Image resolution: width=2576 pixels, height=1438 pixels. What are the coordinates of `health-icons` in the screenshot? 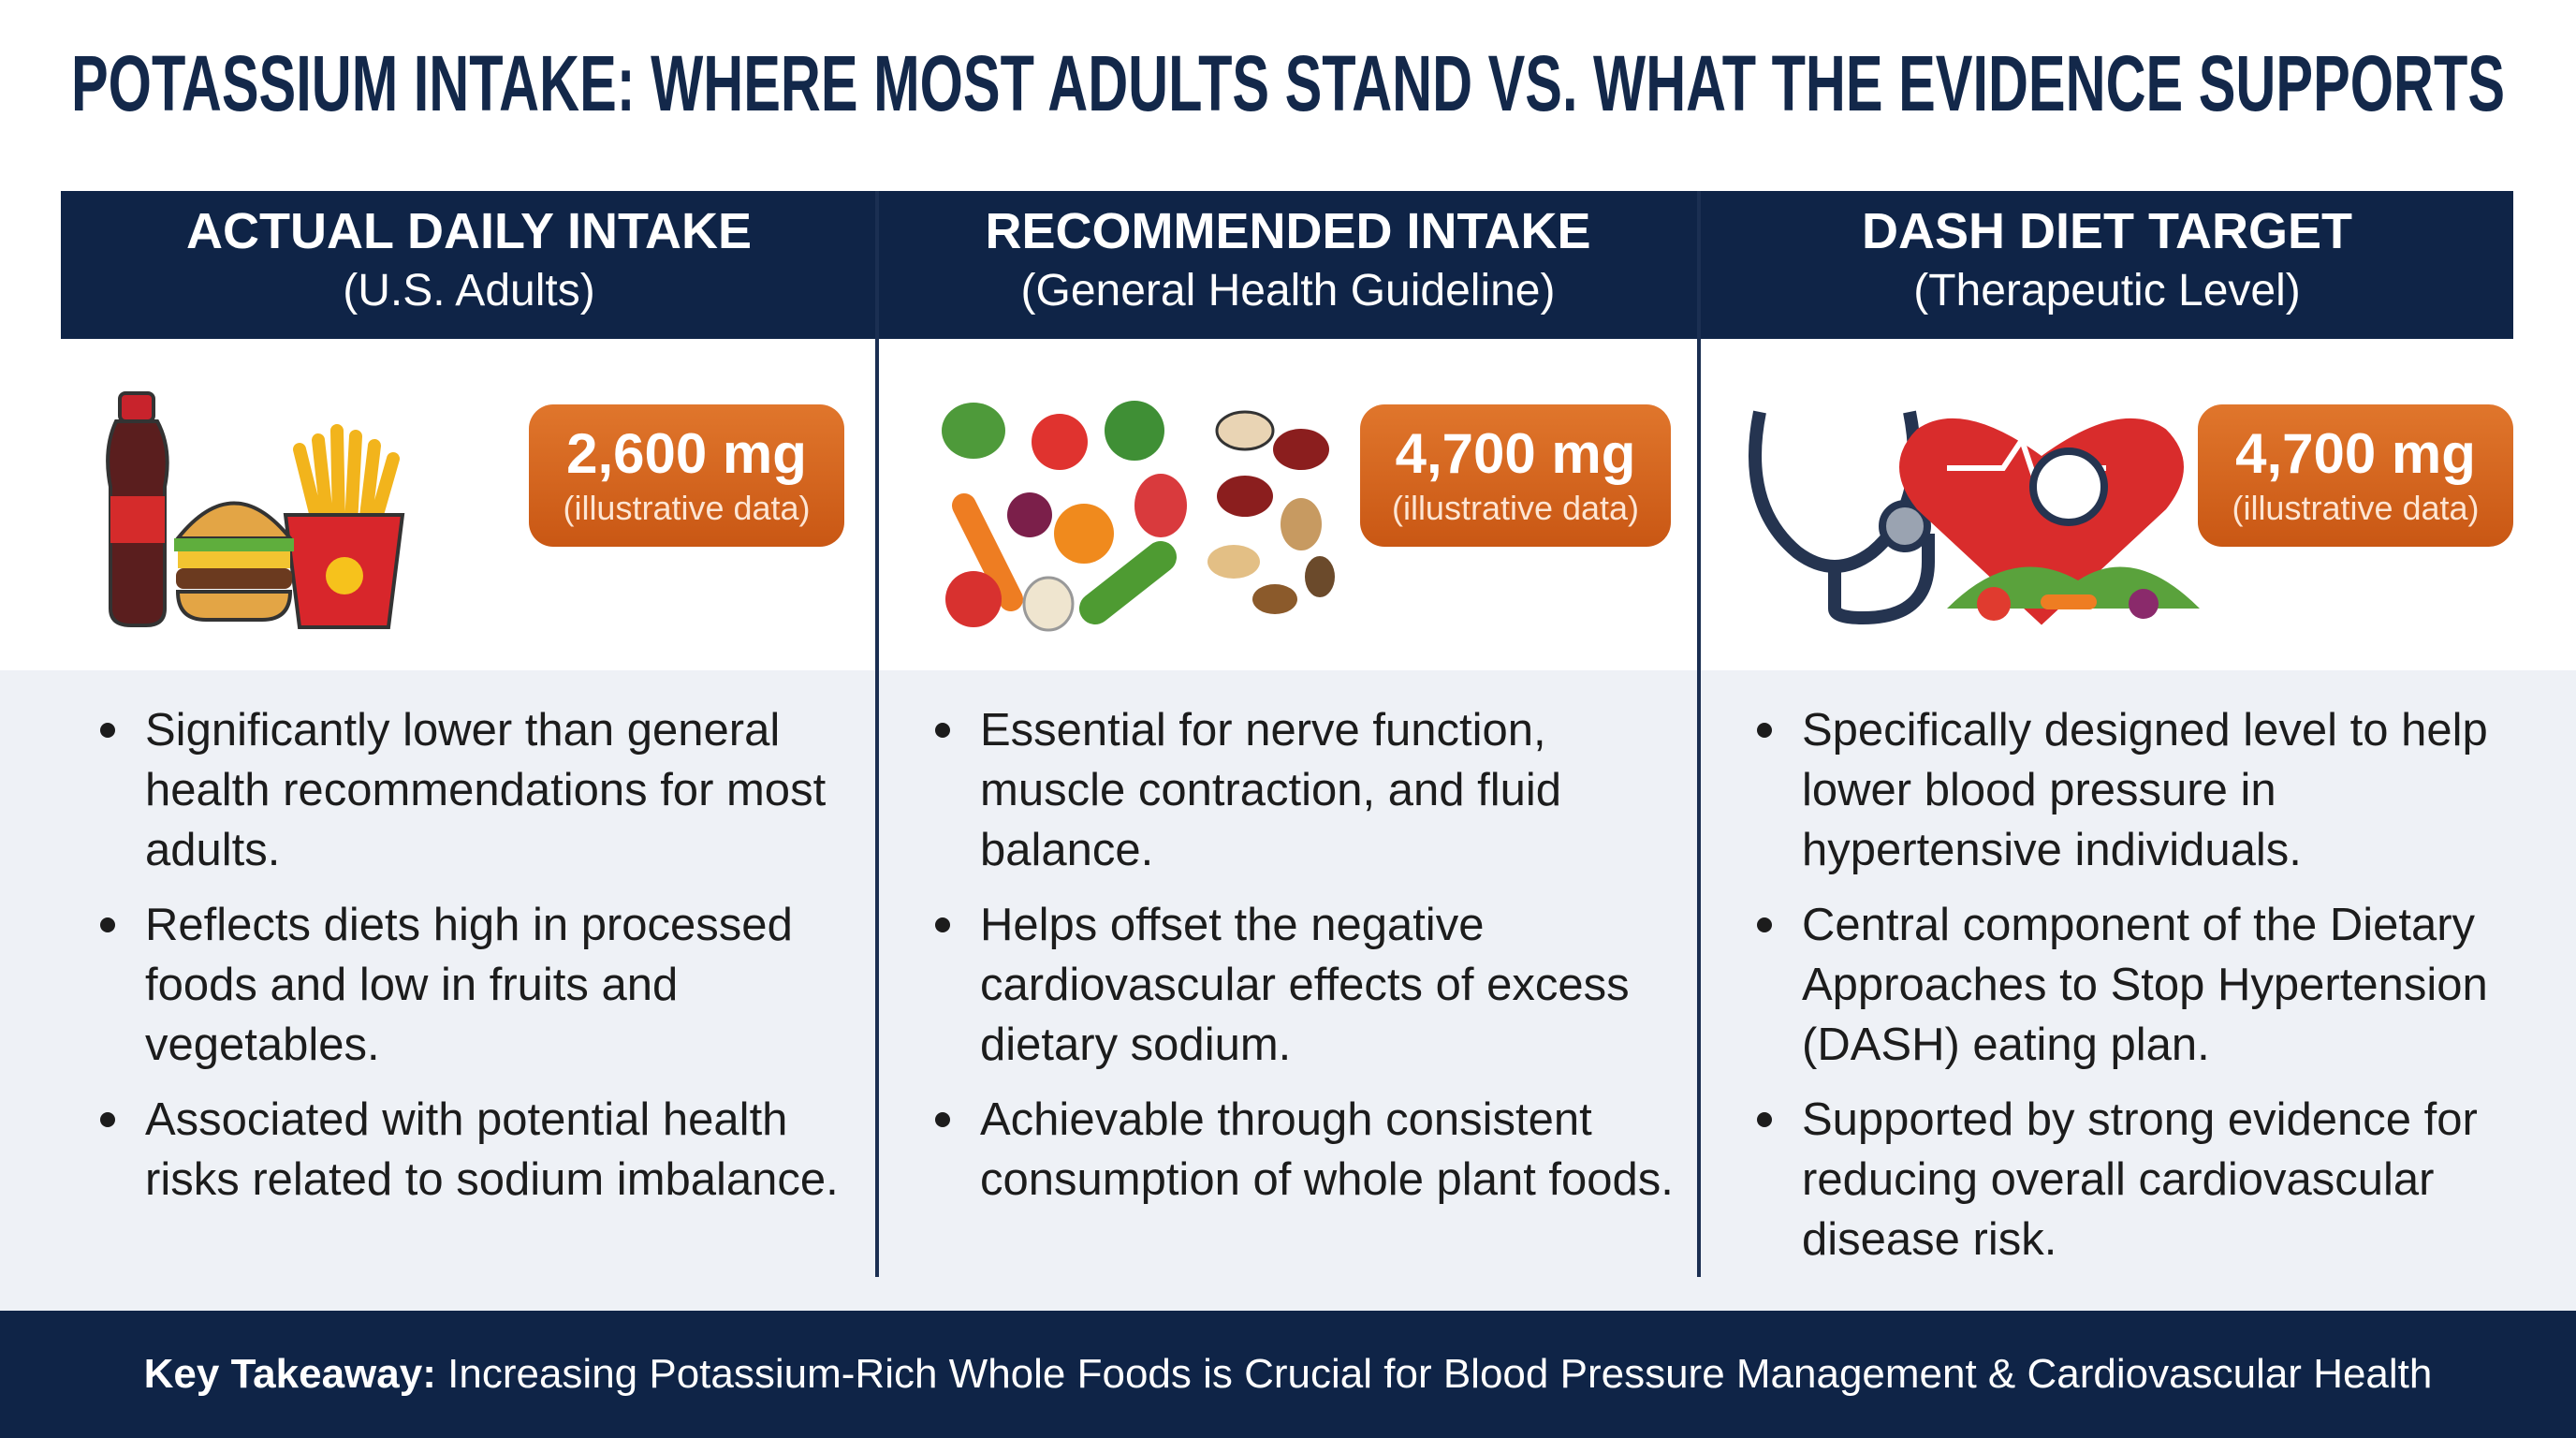 It's located at (1974, 517).